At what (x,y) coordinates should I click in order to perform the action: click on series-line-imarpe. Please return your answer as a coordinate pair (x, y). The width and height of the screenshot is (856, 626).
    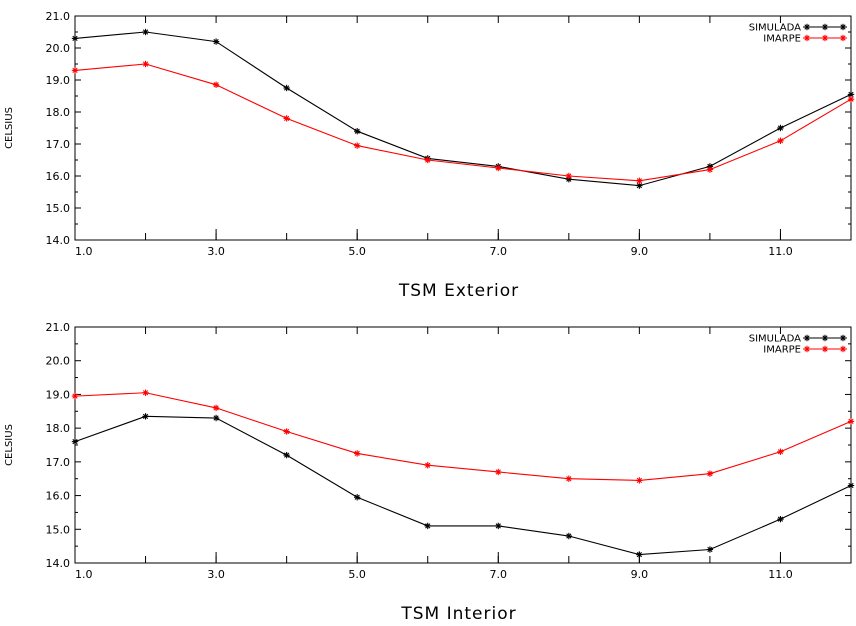
    Looking at the image, I should click on (463, 436).